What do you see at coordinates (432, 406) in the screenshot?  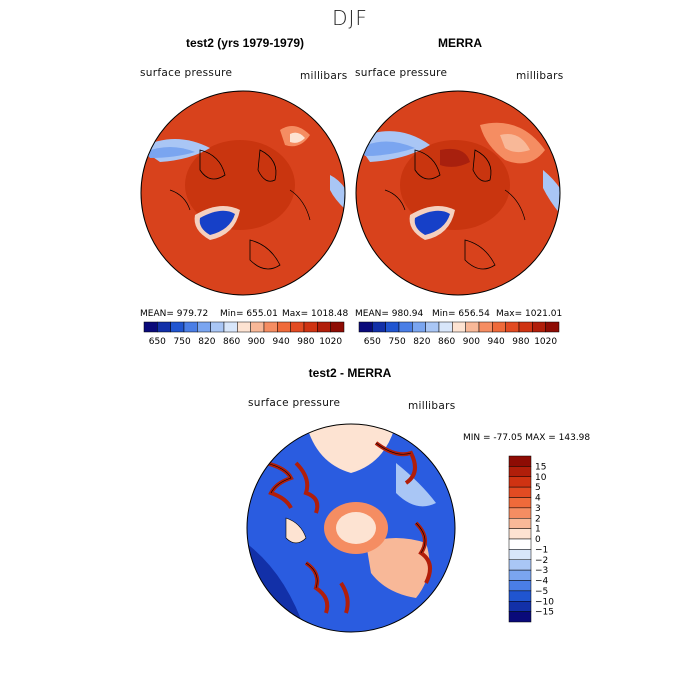 I see `diff-units-label: millibars` at bounding box center [432, 406].